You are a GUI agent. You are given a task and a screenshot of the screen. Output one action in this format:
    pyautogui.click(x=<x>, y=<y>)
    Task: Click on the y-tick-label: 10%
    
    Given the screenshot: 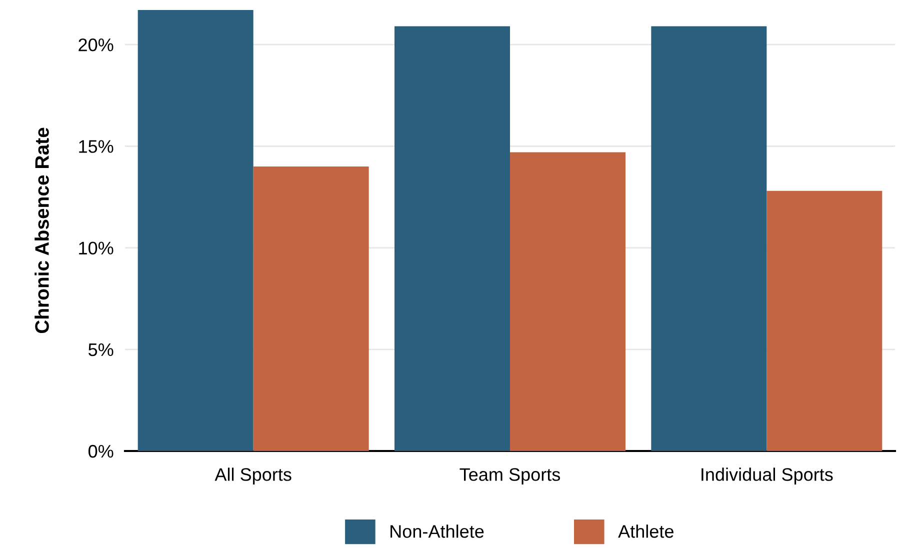 What is the action you would take?
    pyautogui.click(x=96, y=248)
    